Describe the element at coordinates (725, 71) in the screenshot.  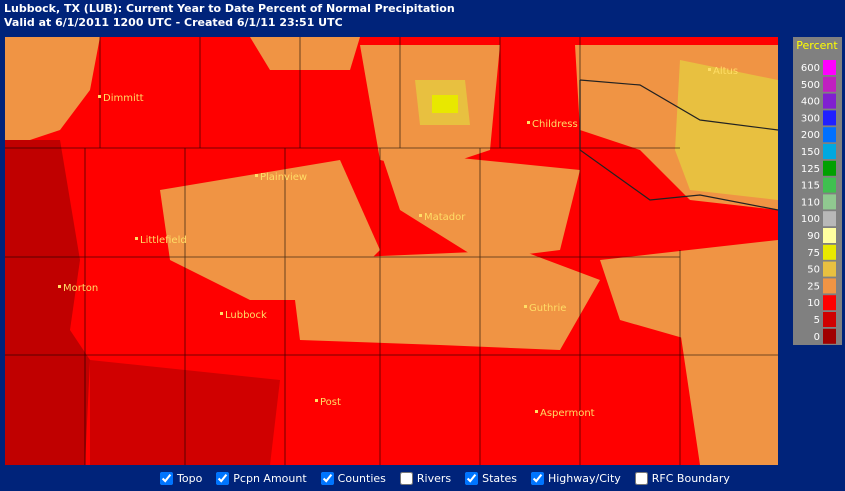
I see `city-label: Altus` at that location.